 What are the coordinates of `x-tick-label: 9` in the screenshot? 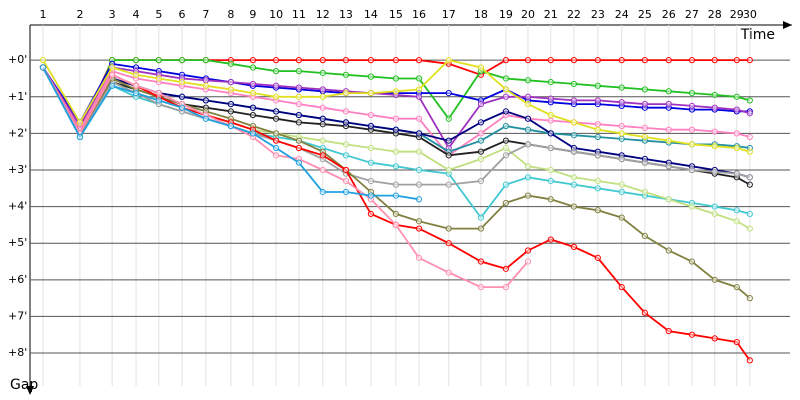 It's located at (252, 14).